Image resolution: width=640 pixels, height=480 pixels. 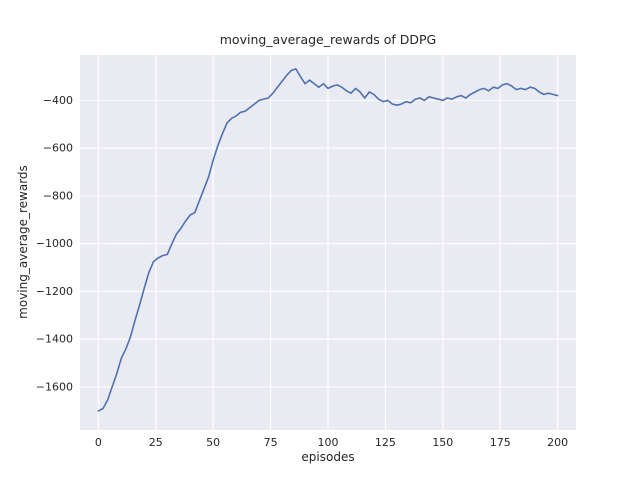 What do you see at coordinates (156, 442) in the screenshot?
I see `x-tick-label: 25` at bounding box center [156, 442].